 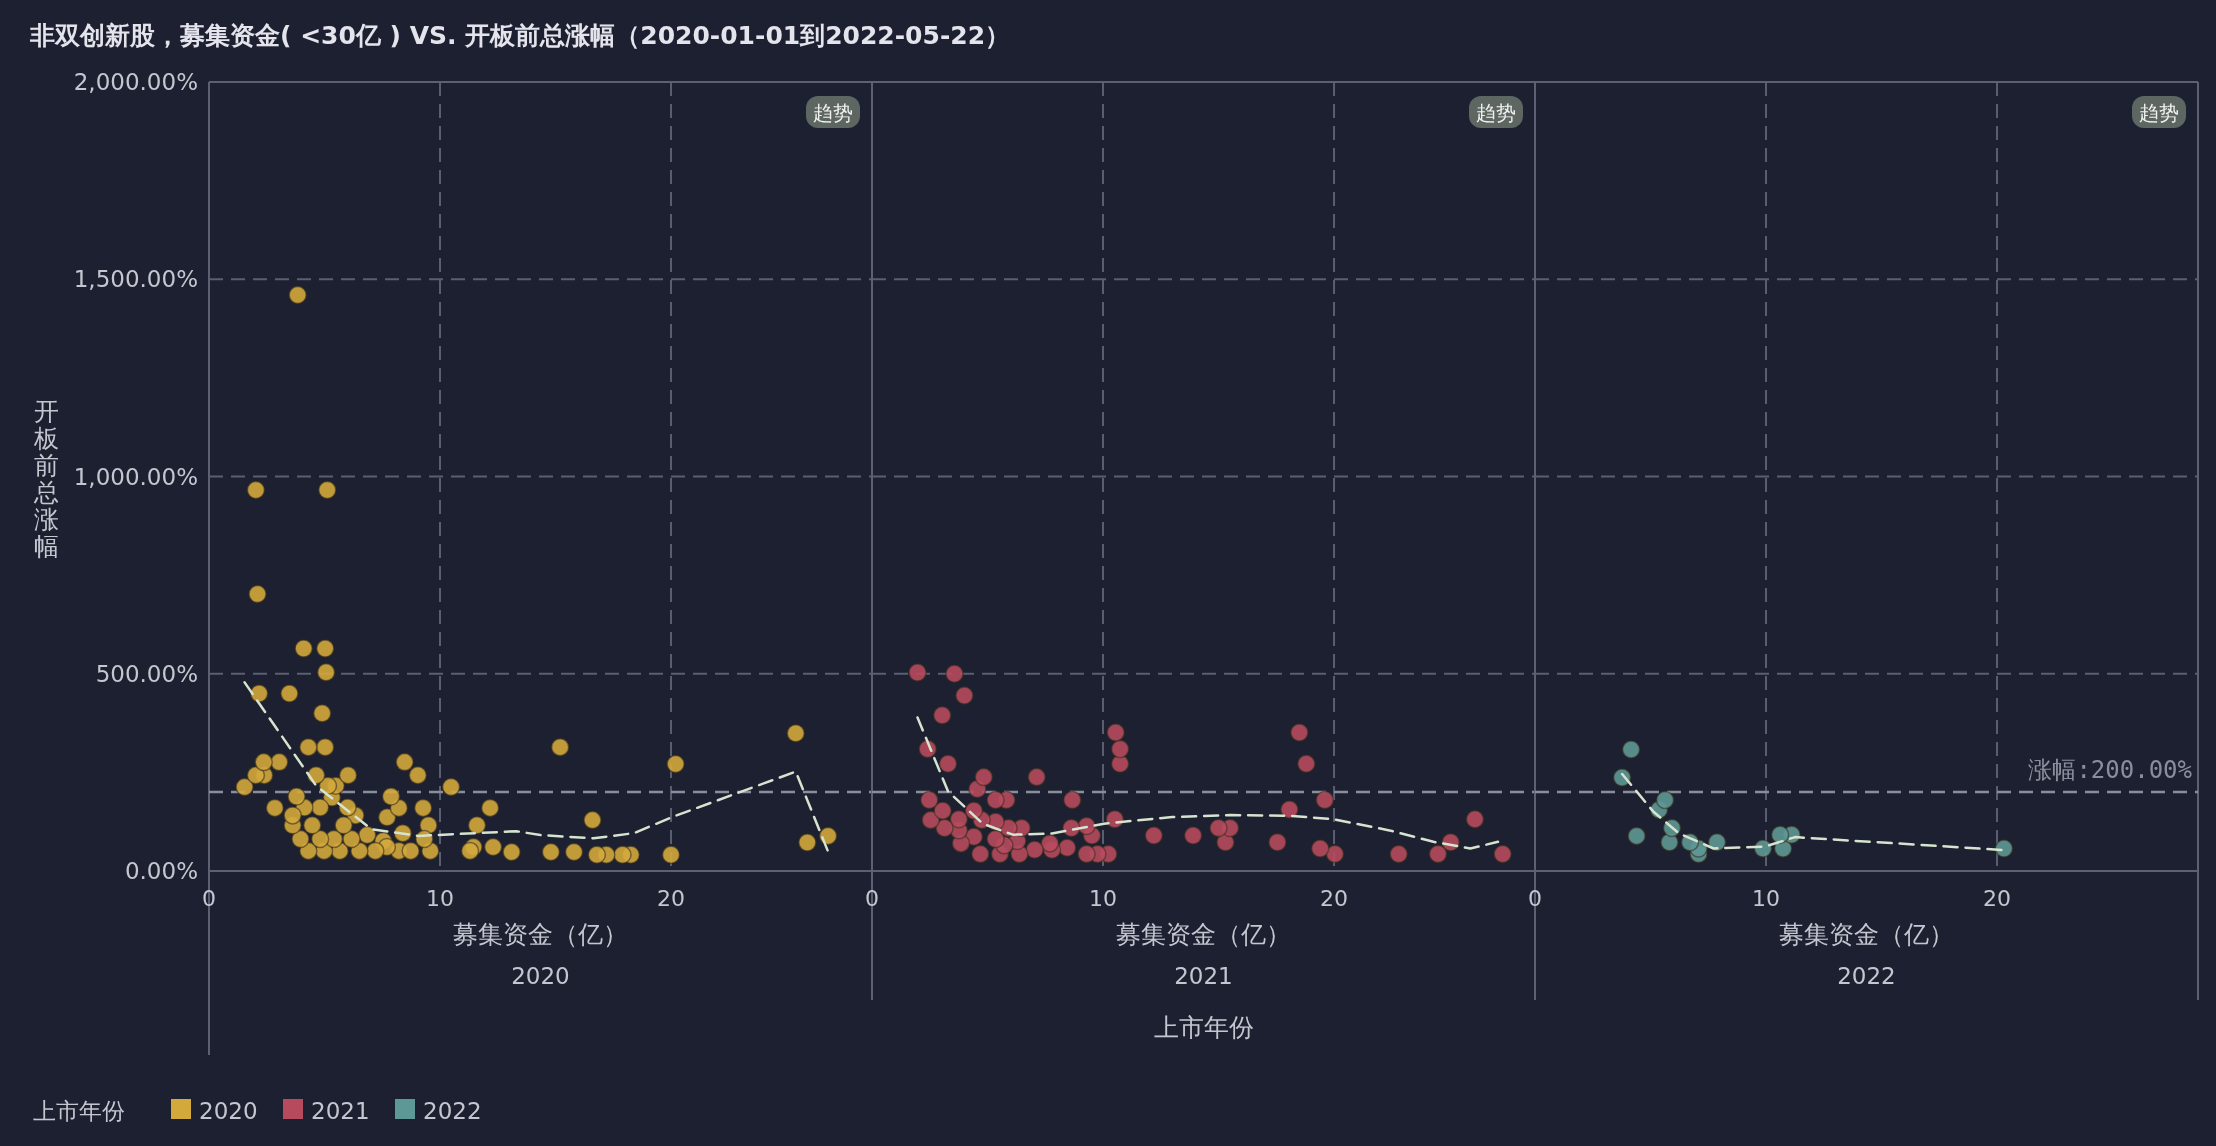 I want to click on facet: 2020, so click(x=540, y=976).